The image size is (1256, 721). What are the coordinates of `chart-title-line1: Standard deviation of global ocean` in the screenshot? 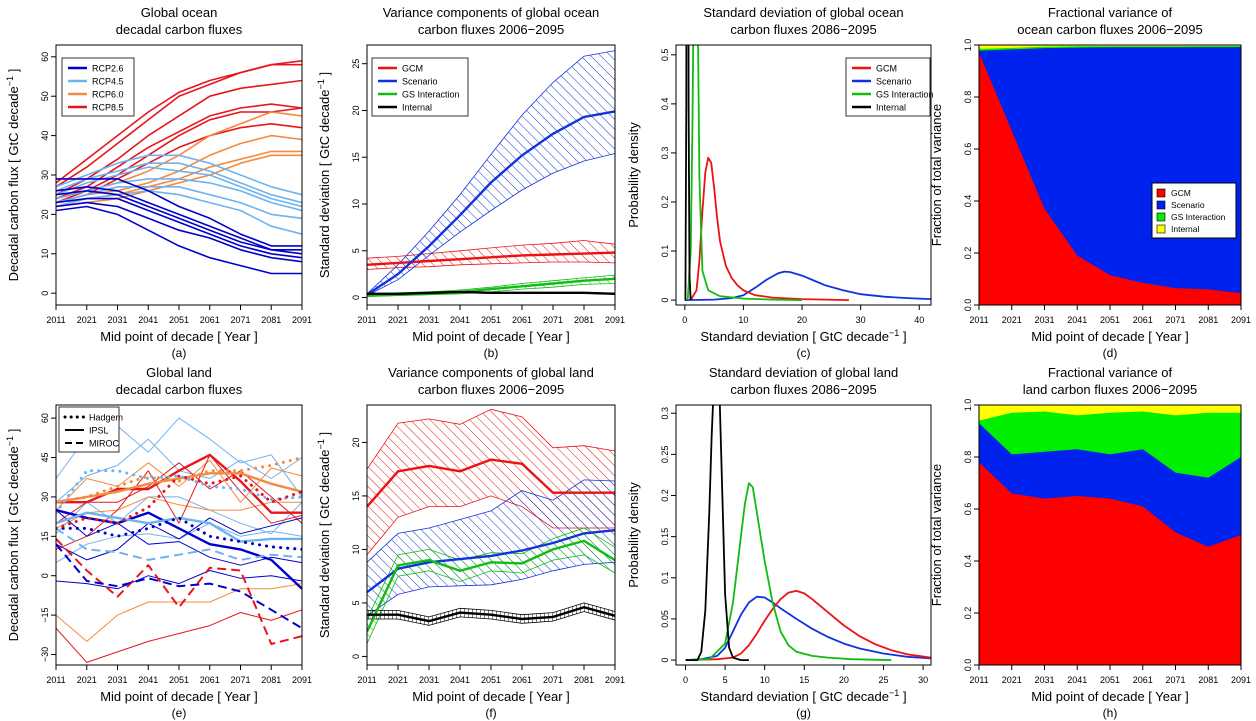 It's located at (803, 12).